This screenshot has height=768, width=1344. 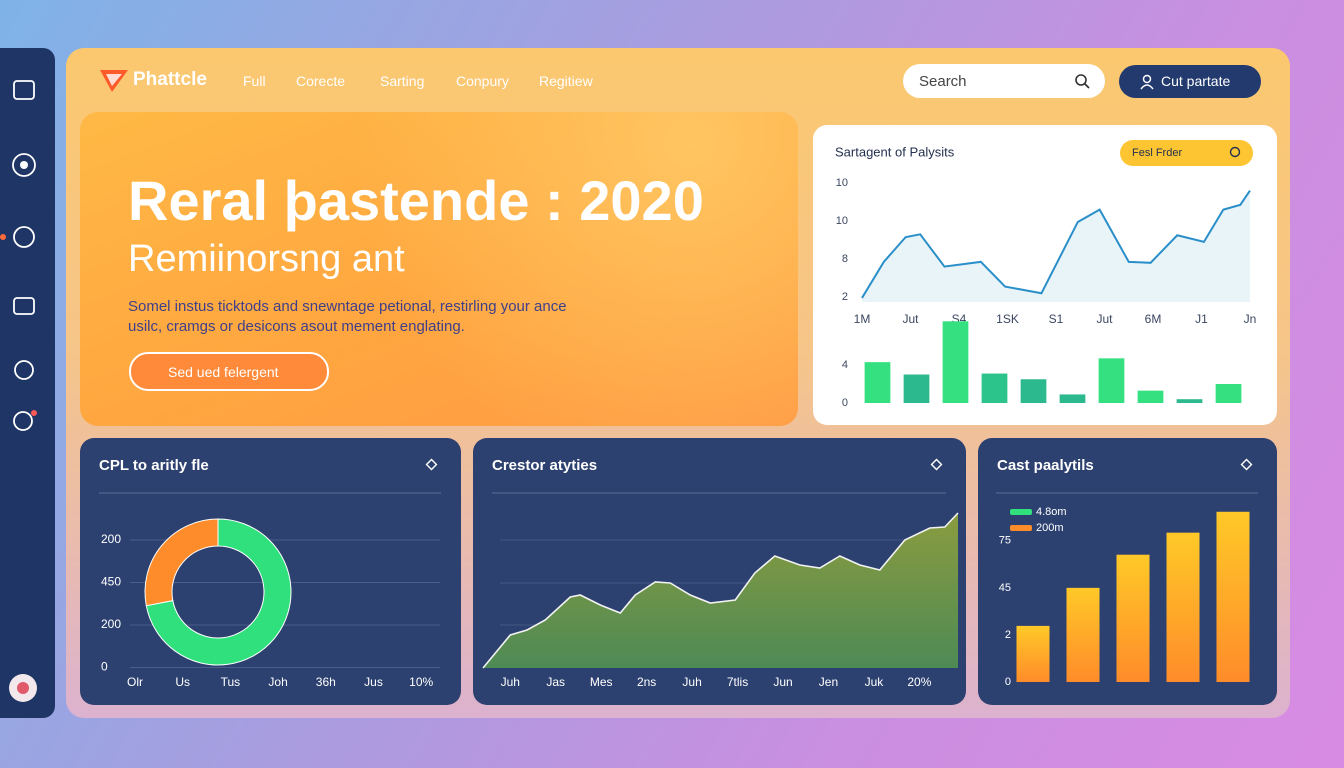 What do you see at coordinates (862, 319) in the screenshot?
I see `x-tick-label: 1M` at bounding box center [862, 319].